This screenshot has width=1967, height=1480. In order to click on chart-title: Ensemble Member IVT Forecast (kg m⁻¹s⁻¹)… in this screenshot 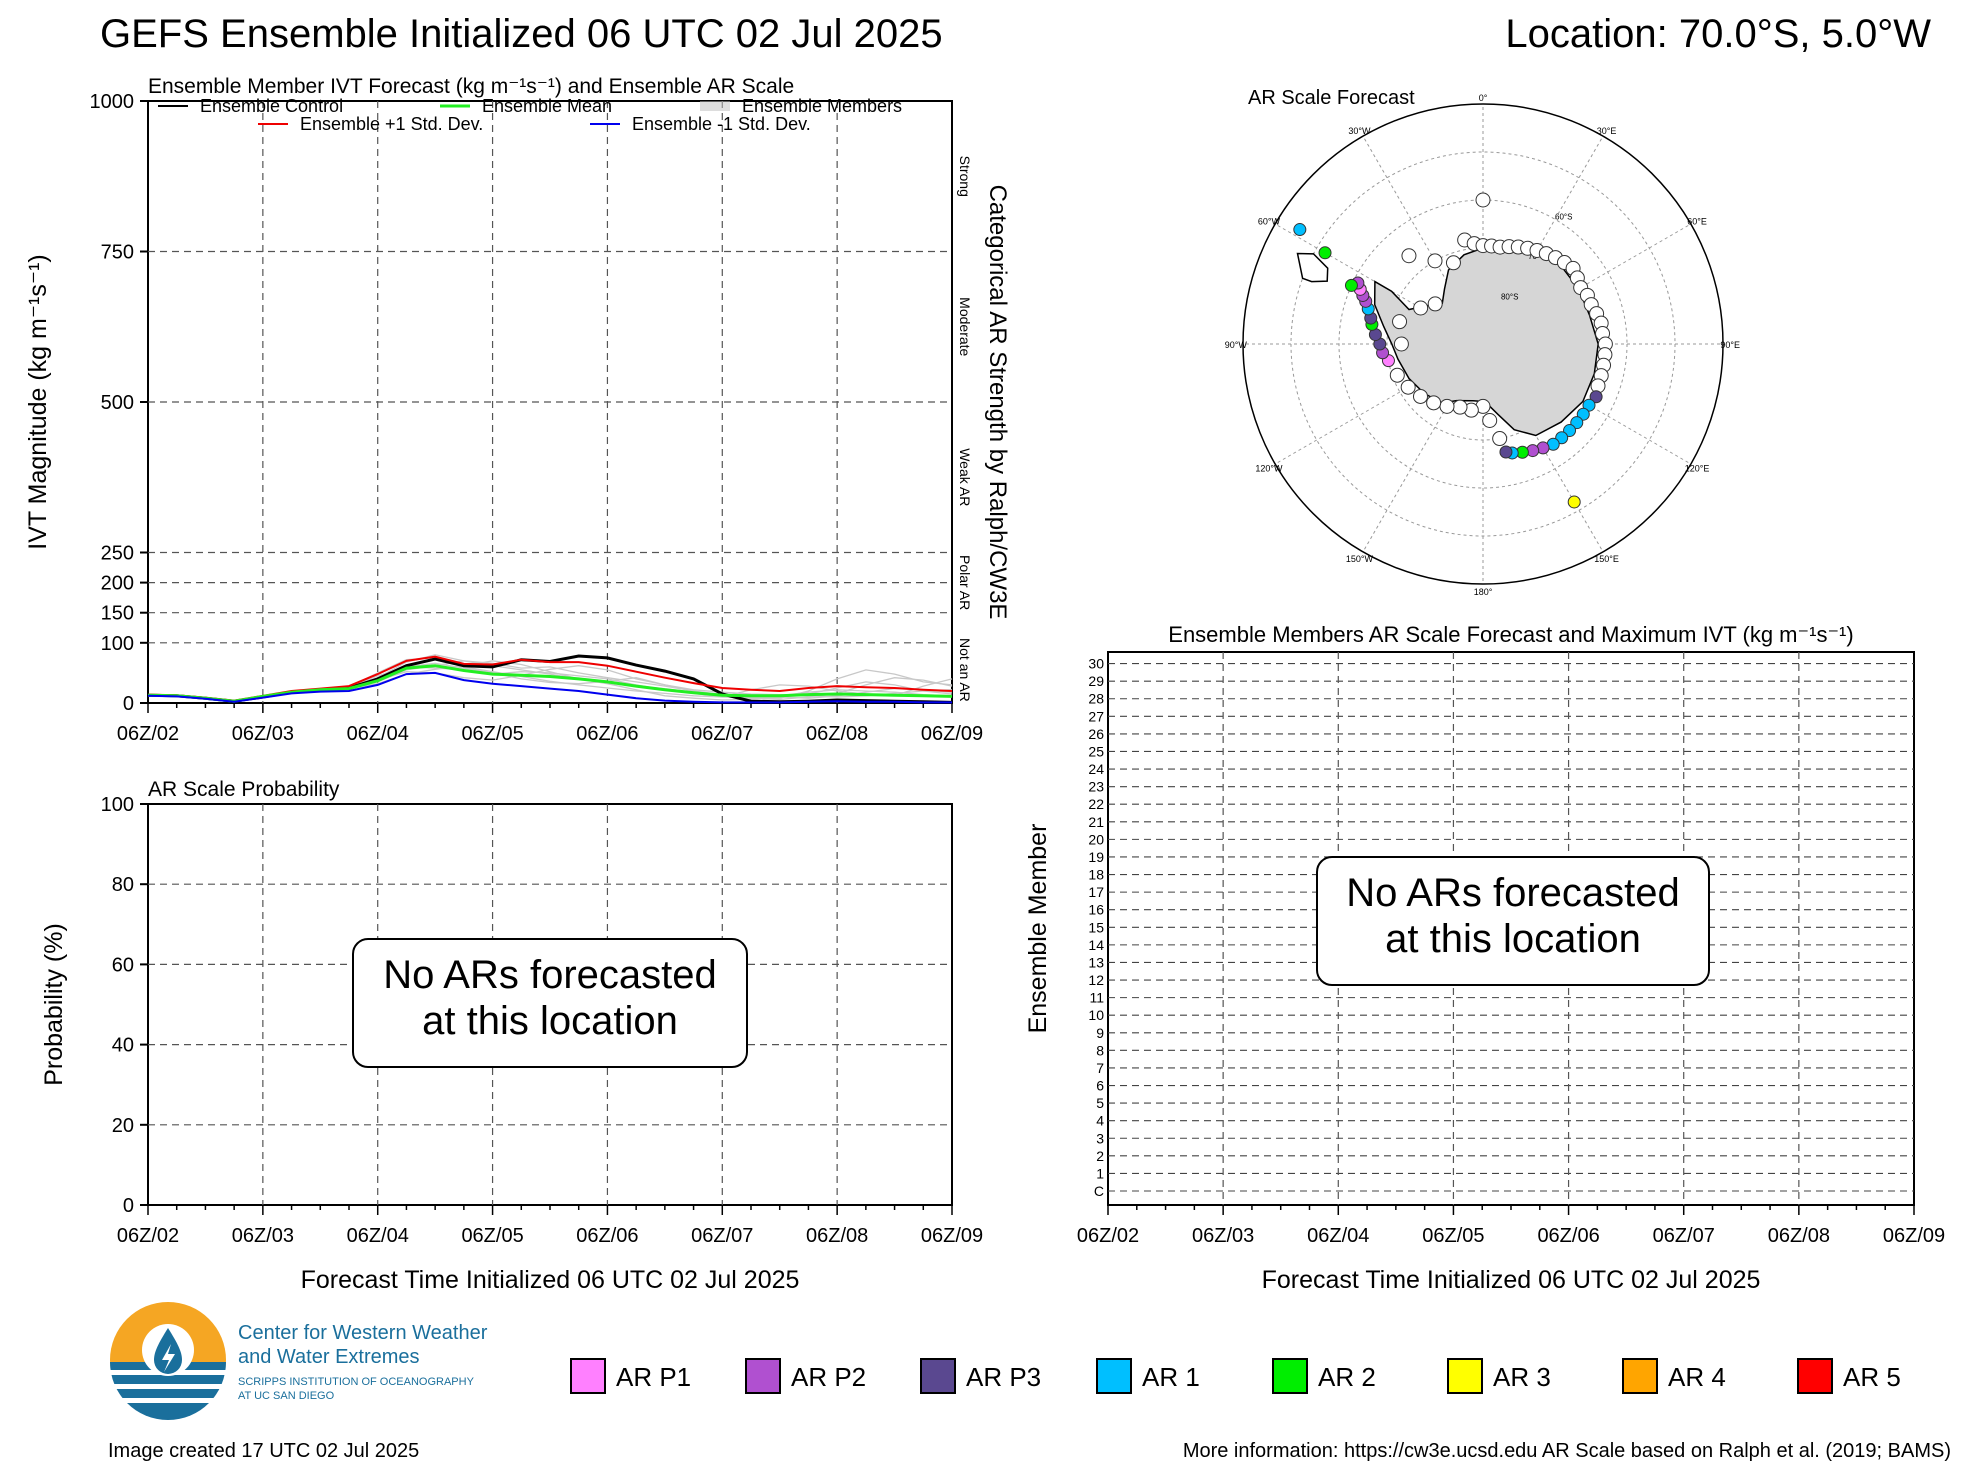, I will do `click(471, 86)`.